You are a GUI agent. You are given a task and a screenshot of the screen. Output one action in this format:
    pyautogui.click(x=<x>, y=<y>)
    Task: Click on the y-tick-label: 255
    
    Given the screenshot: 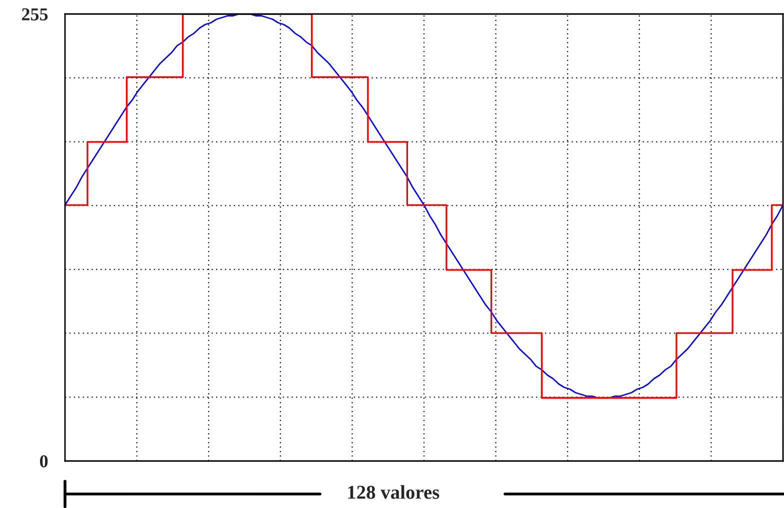 What is the action you would take?
    pyautogui.click(x=35, y=14)
    